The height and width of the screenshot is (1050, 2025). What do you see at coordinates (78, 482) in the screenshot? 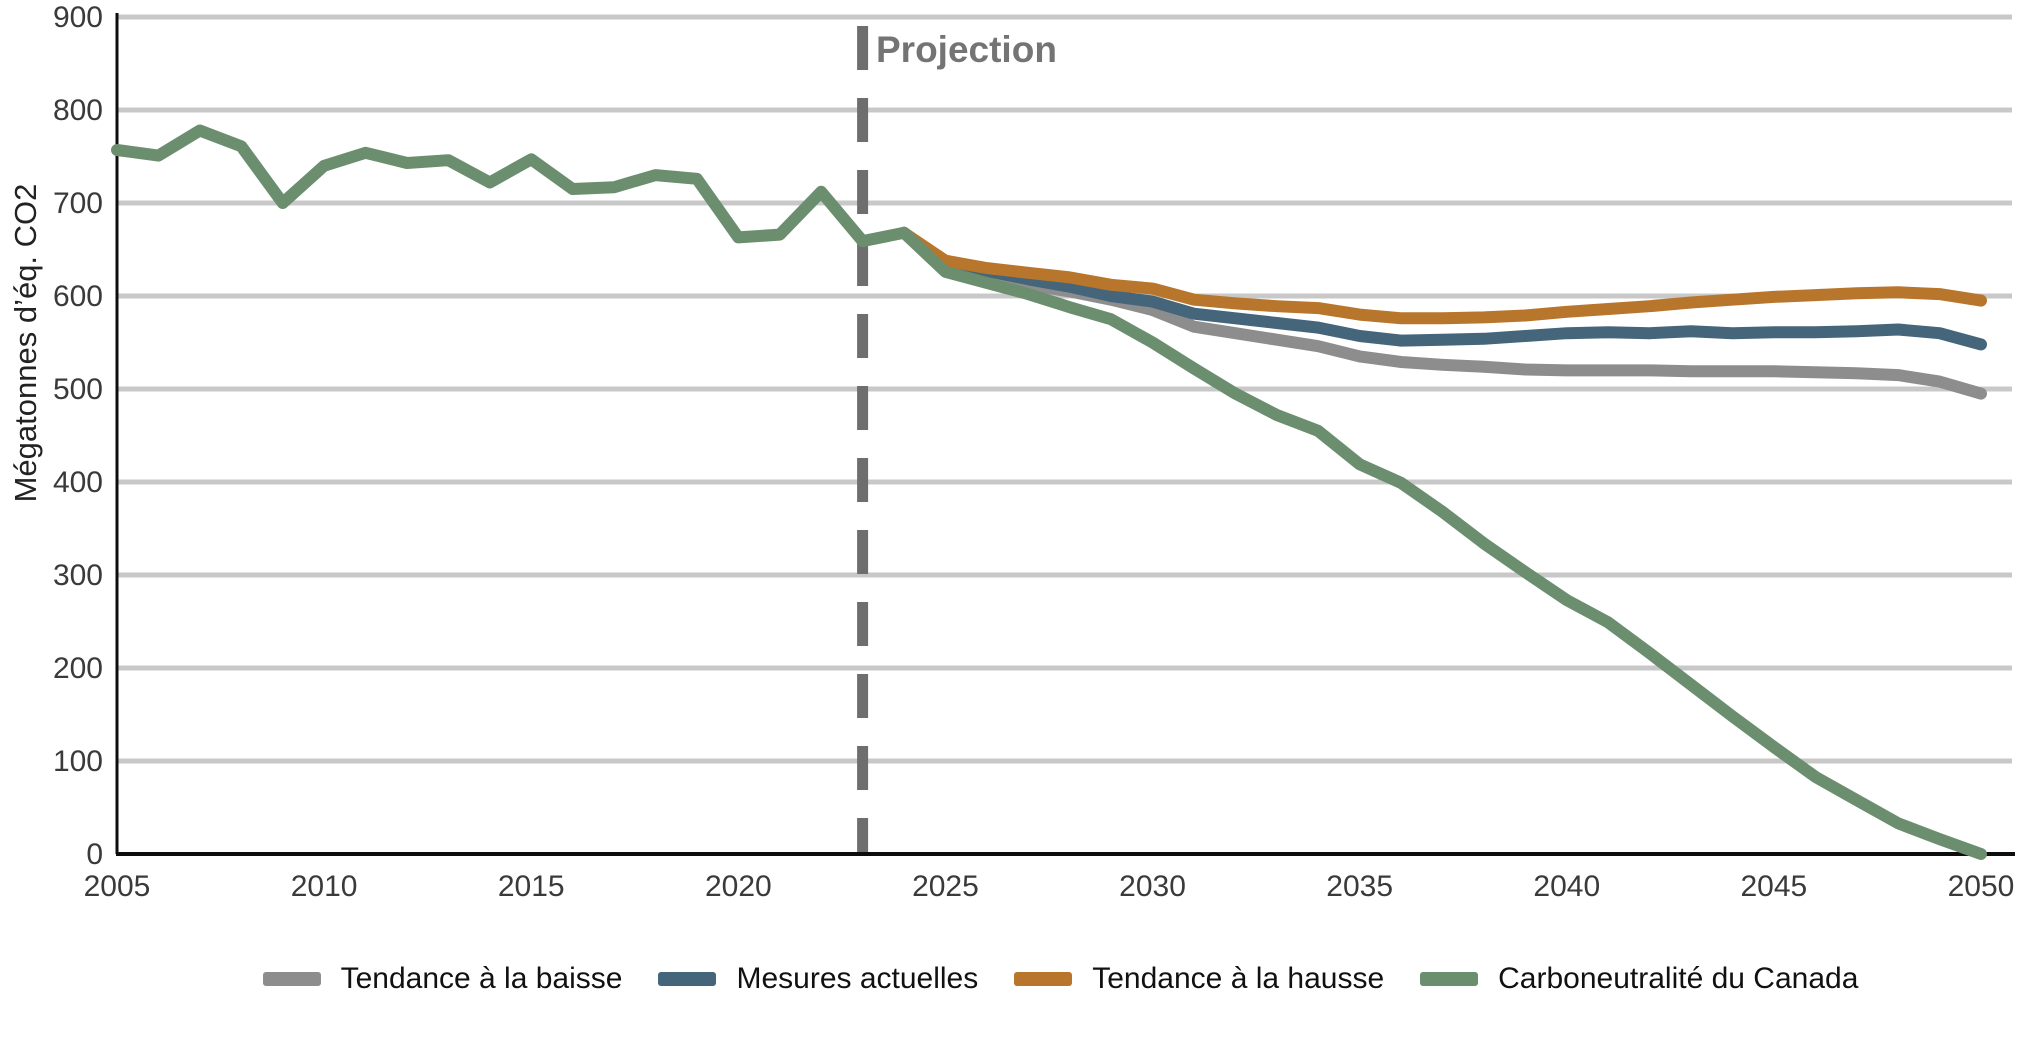
I see `y-tick-400: 400` at bounding box center [78, 482].